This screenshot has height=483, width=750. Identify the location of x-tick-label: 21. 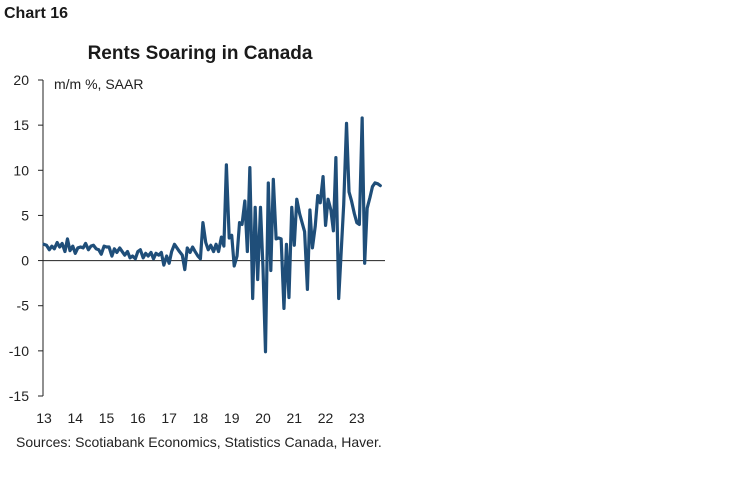
(294, 418).